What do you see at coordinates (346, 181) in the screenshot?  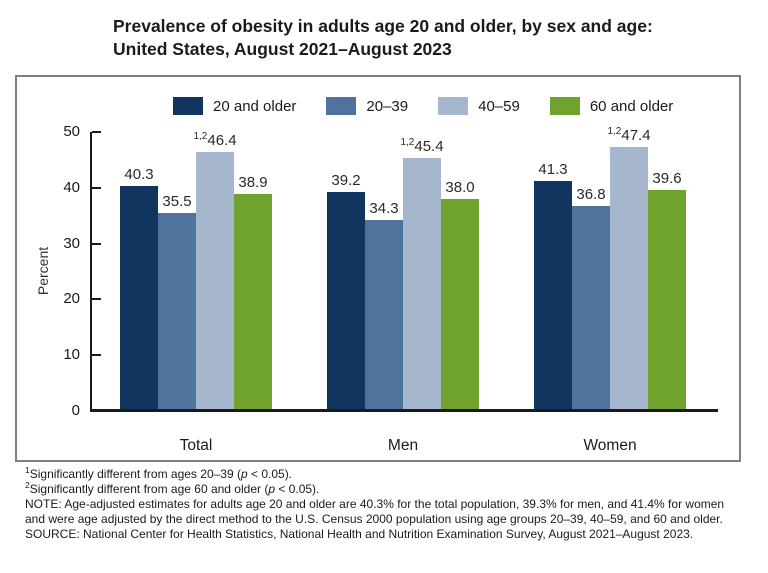 I see `bar-value-label: 39.2` at bounding box center [346, 181].